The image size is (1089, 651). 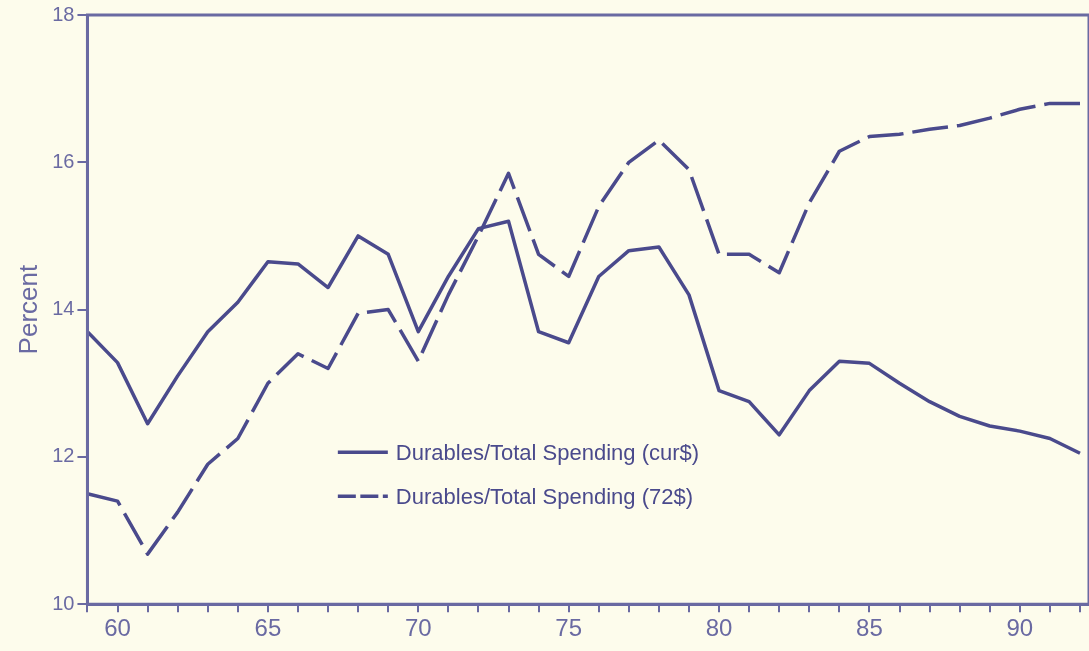 What do you see at coordinates (569, 628) in the screenshot?
I see `x-tick-label: 75` at bounding box center [569, 628].